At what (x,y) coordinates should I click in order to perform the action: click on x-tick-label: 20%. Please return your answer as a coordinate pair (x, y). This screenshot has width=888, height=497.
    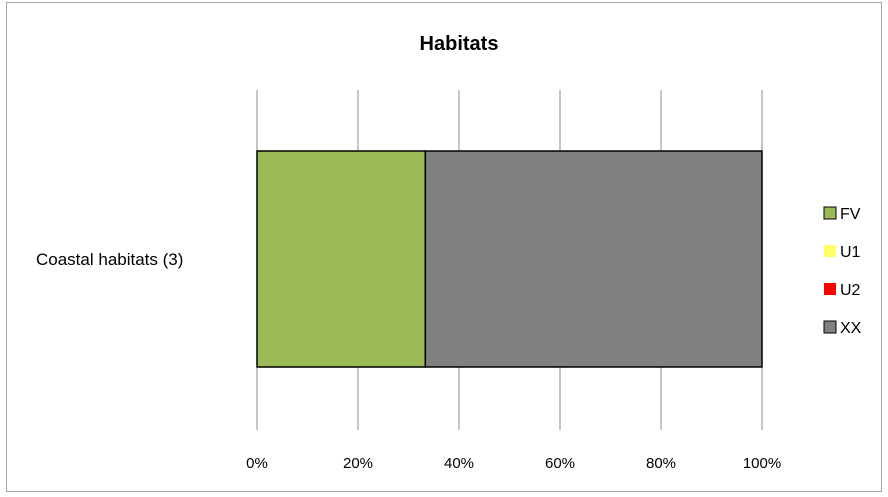
    Looking at the image, I should click on (358, 463).